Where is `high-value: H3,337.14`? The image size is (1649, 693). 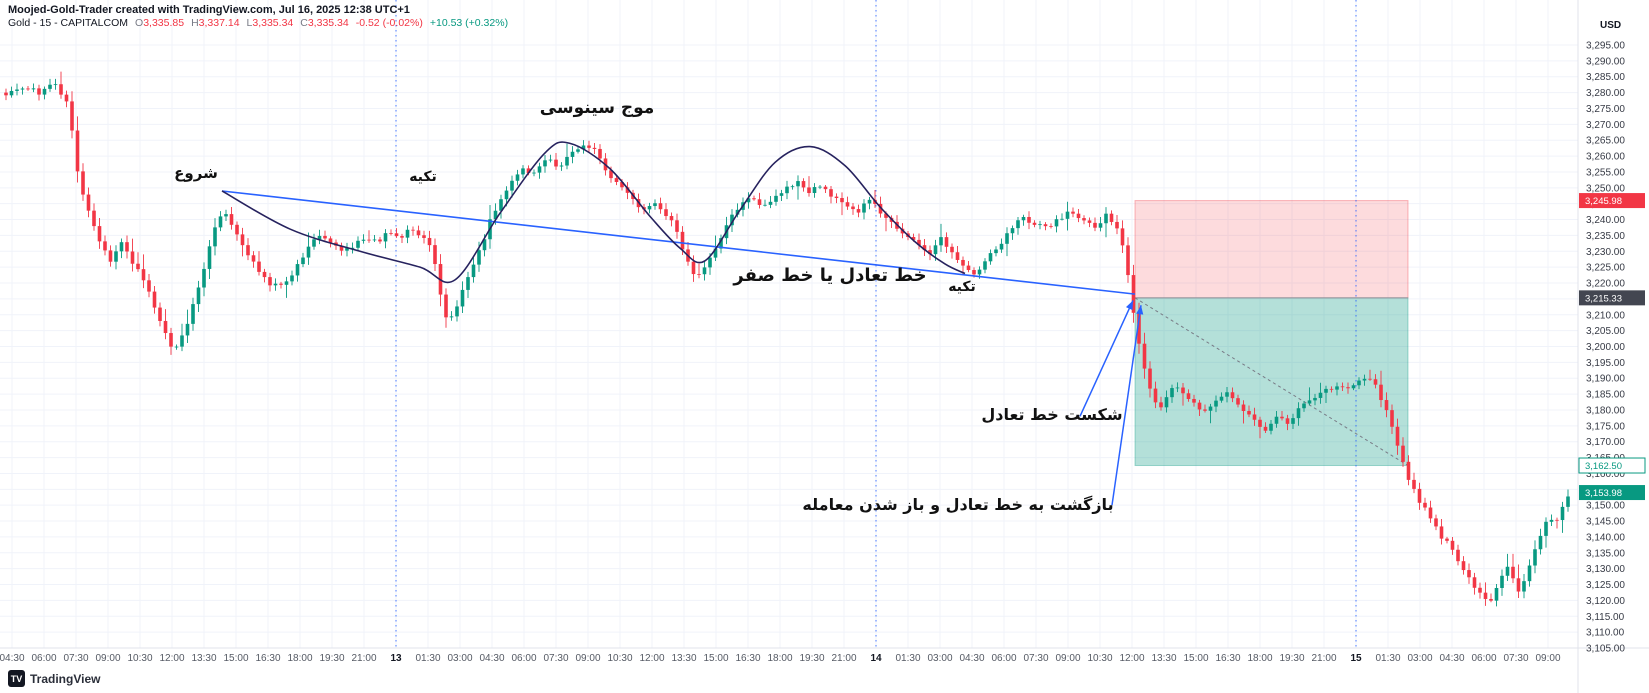 high-value: H3,337.14 is located at coordinates (215, 23).